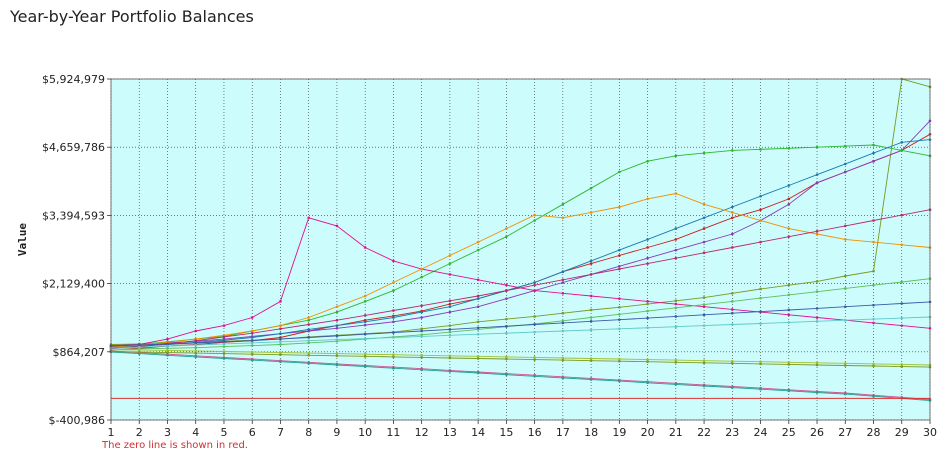  I want to click on x-tick-label: 18, so click(591, 432).